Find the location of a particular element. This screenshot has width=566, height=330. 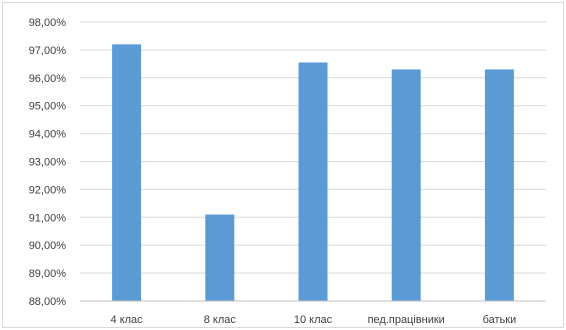

x-tick-label: 4 клас is located at coordinates (127, 320).